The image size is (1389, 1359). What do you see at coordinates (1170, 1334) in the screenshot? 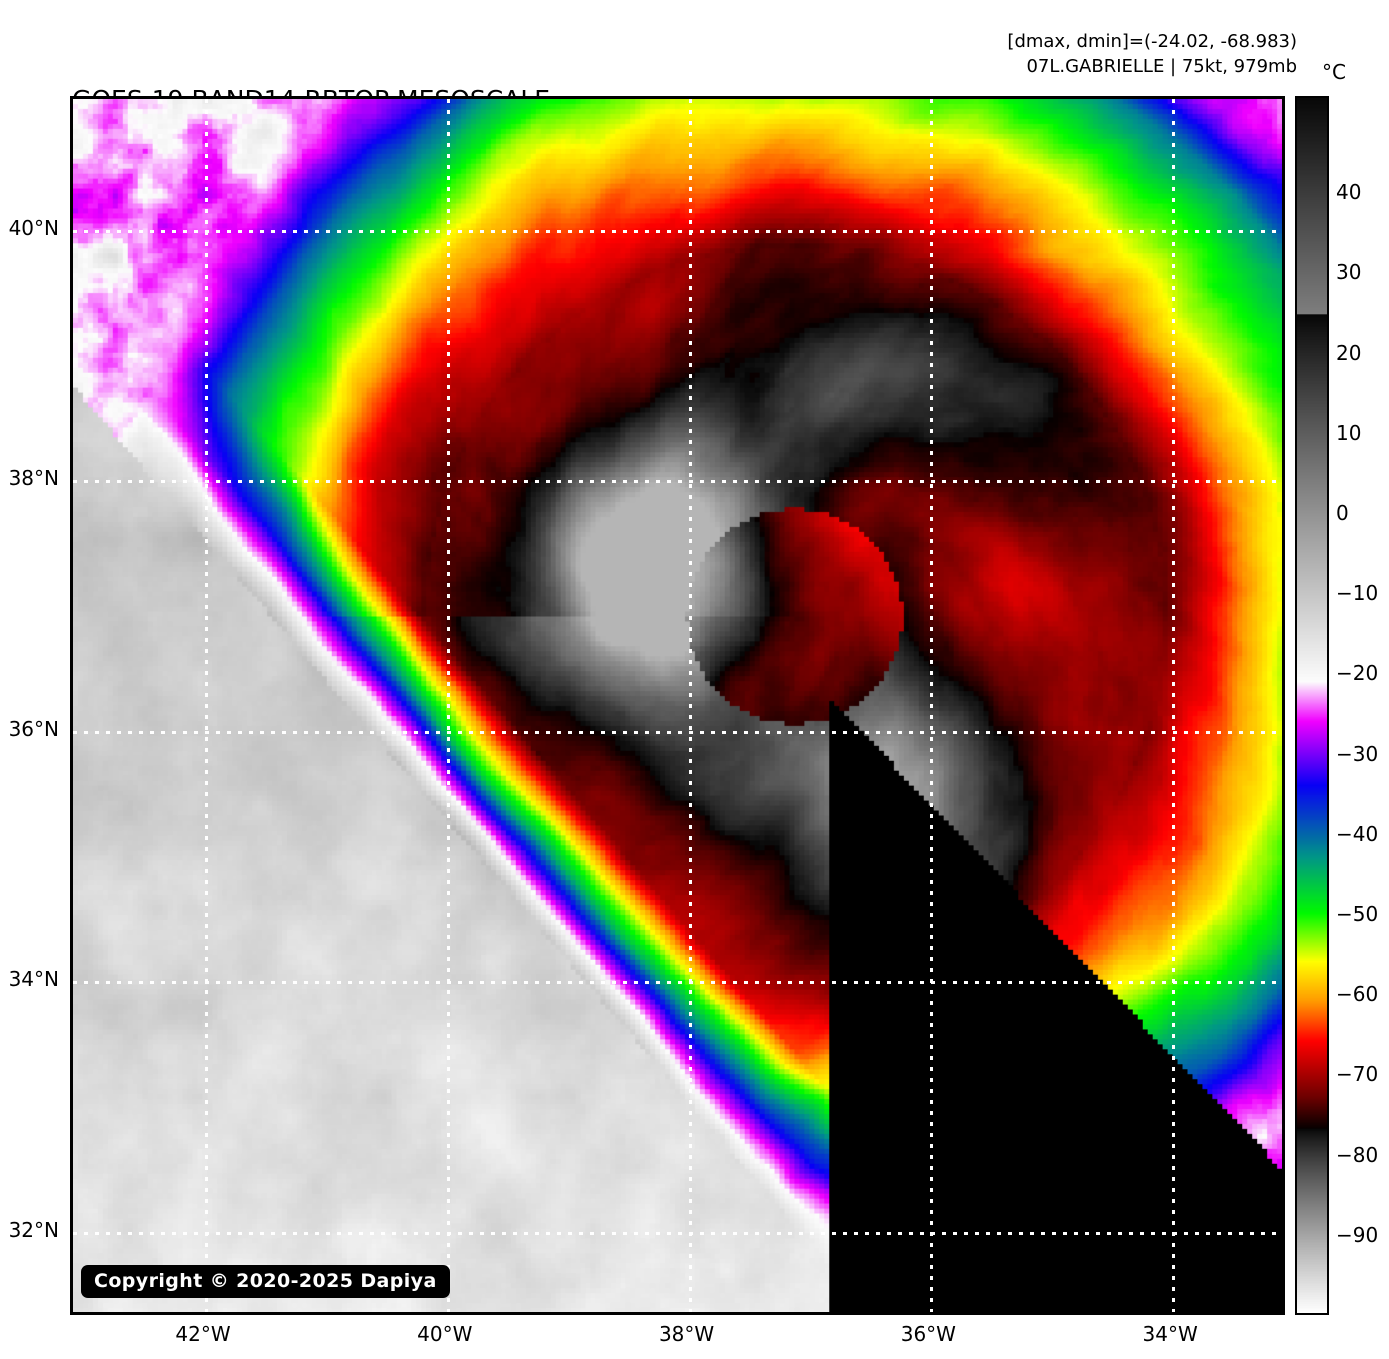
I see `longitude-tick-label: 34°W` at bounding box center [1170, 1334].